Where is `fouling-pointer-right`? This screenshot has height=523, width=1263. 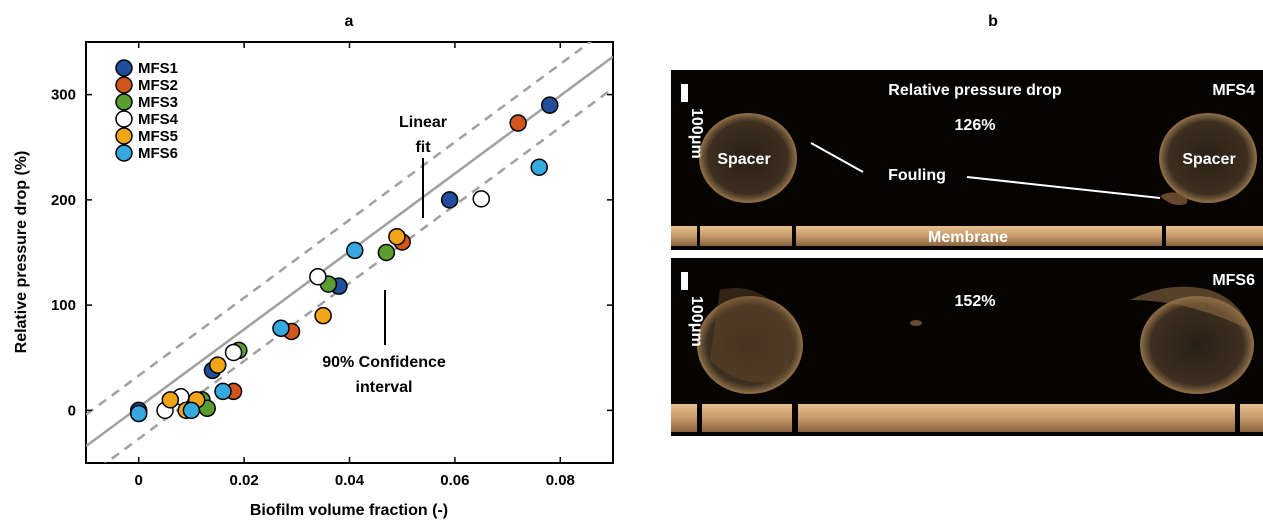 fouling-pointer-right is located at coordinates (1063, 187).